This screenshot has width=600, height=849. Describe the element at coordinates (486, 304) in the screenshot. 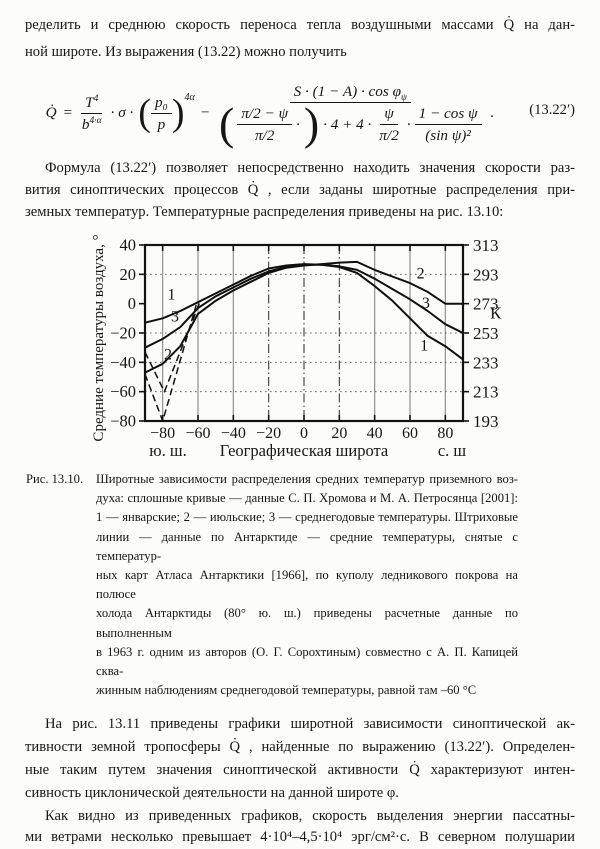

I see `y-tick-label-kelvin: 273` at that location.